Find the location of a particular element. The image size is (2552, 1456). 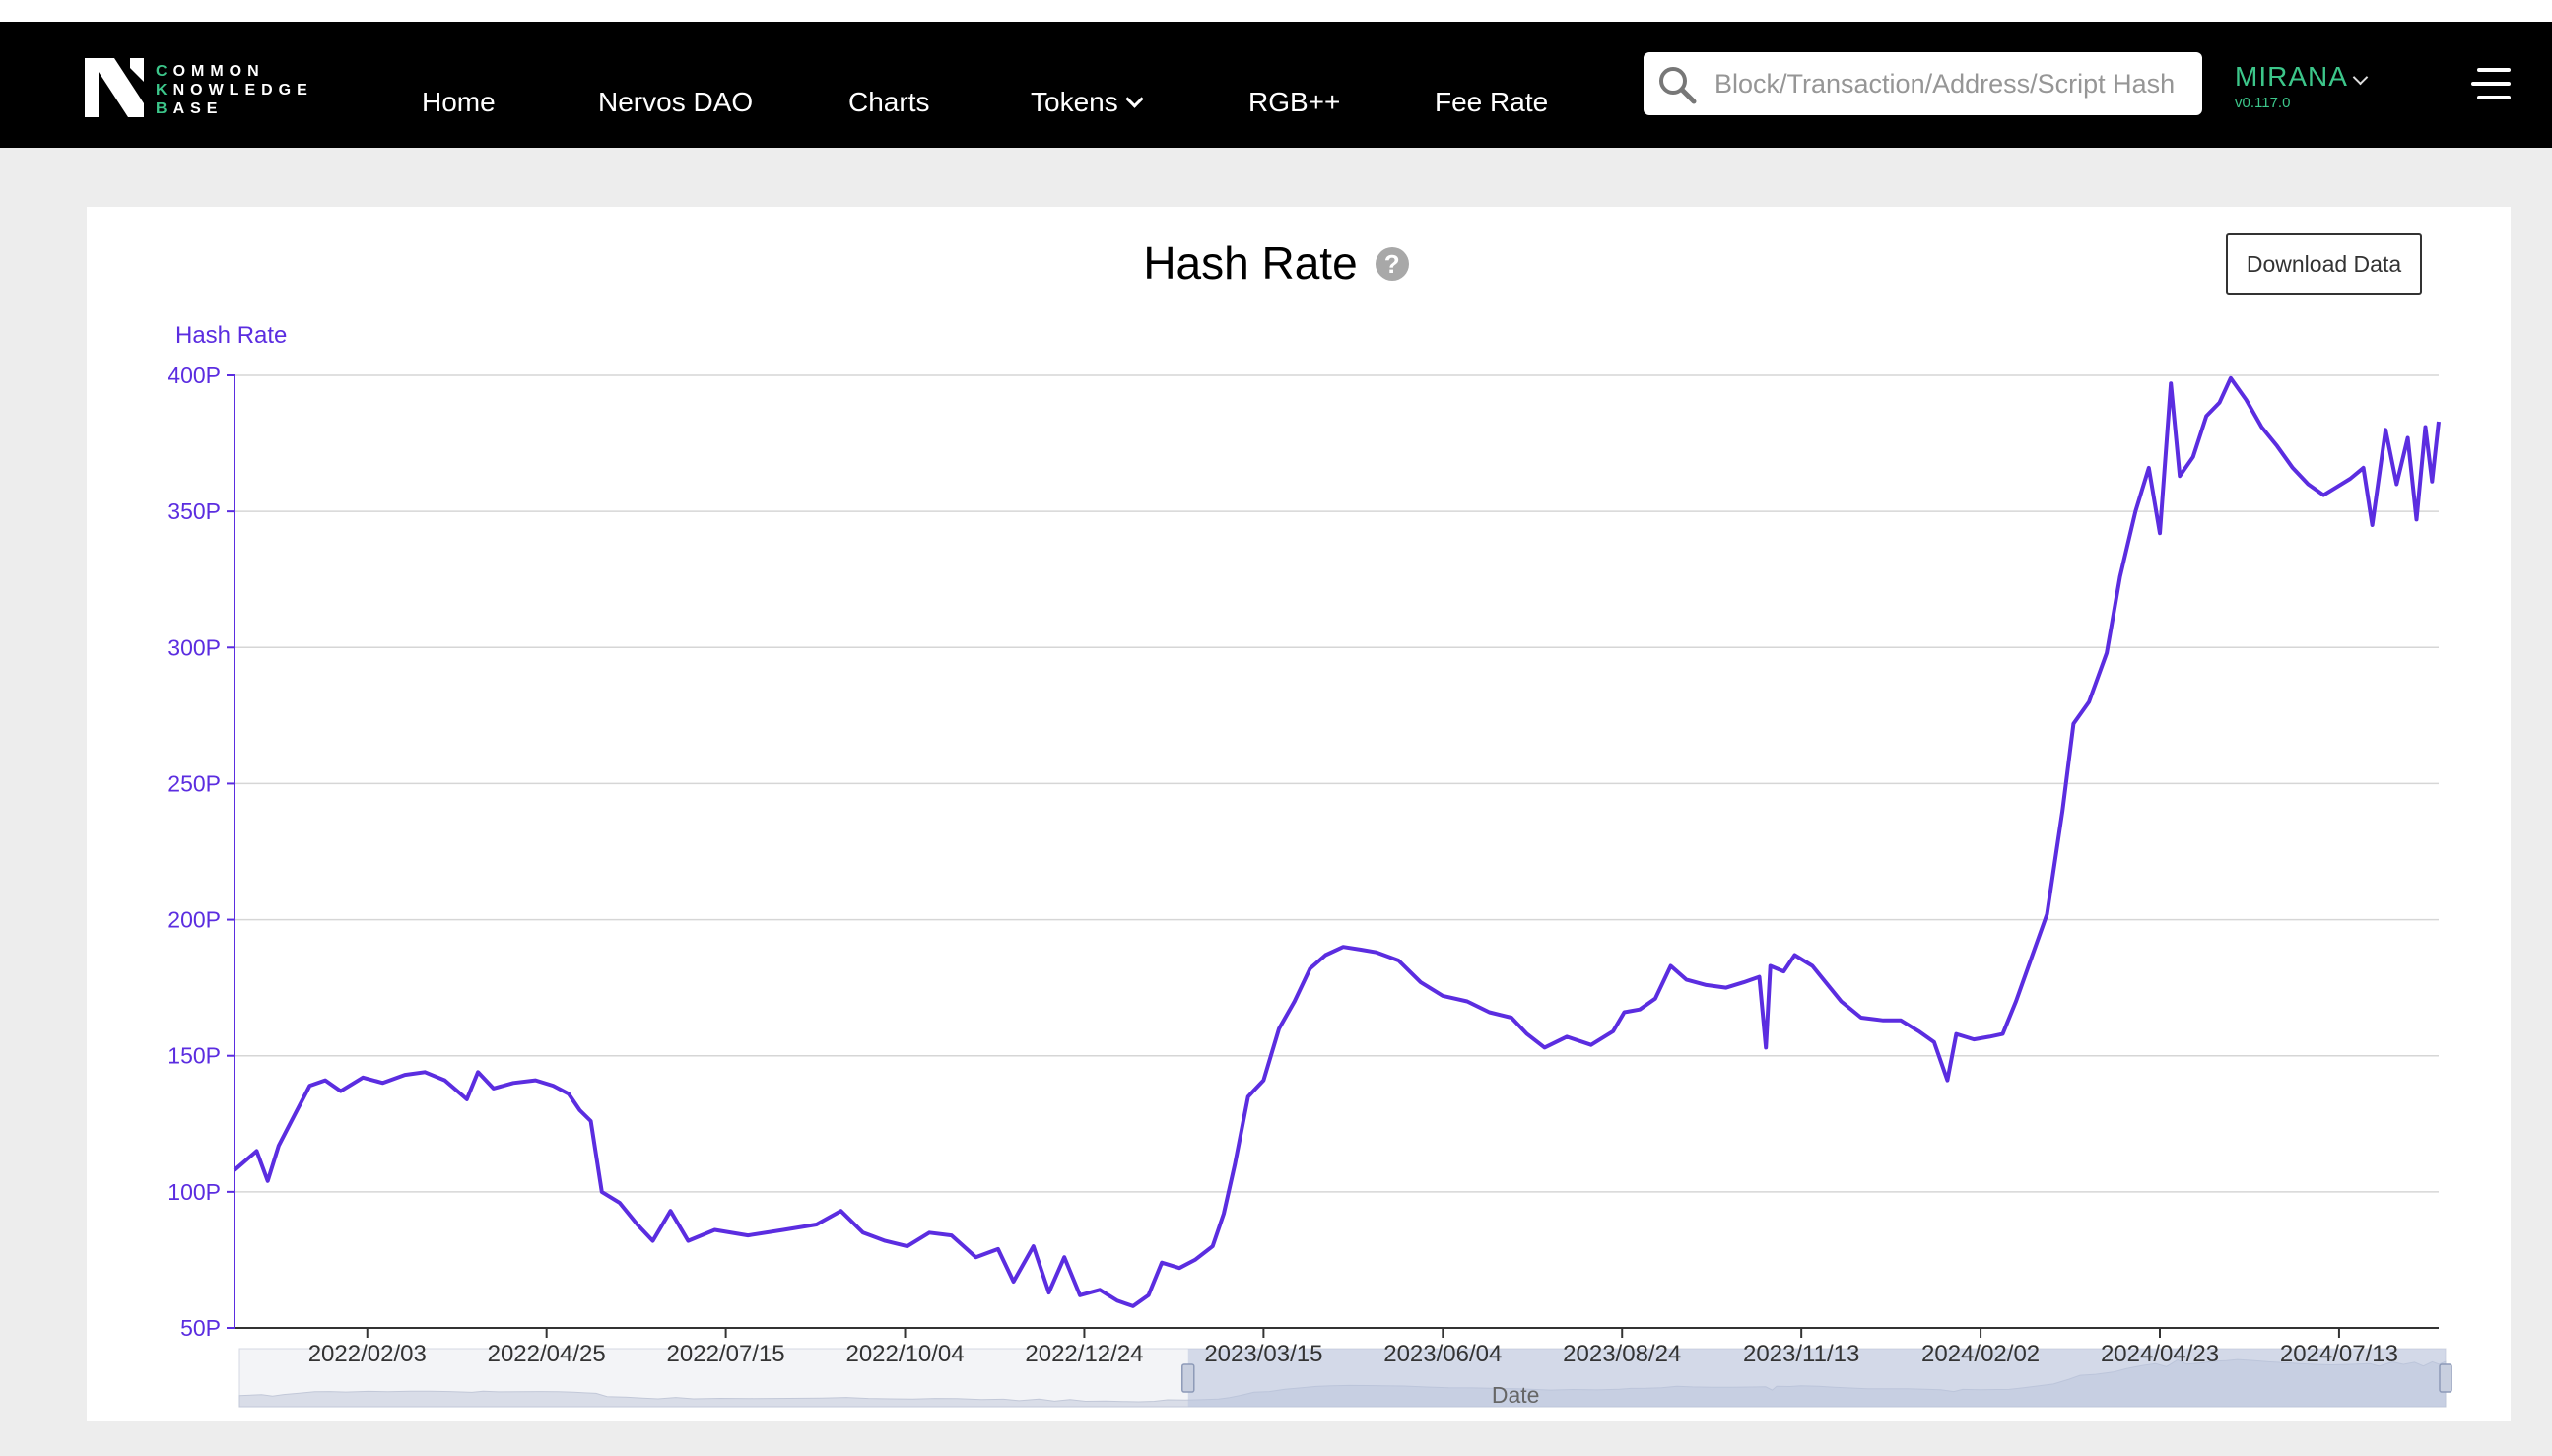

x-axis-title: Date is located at coordinates (1516, 1395).